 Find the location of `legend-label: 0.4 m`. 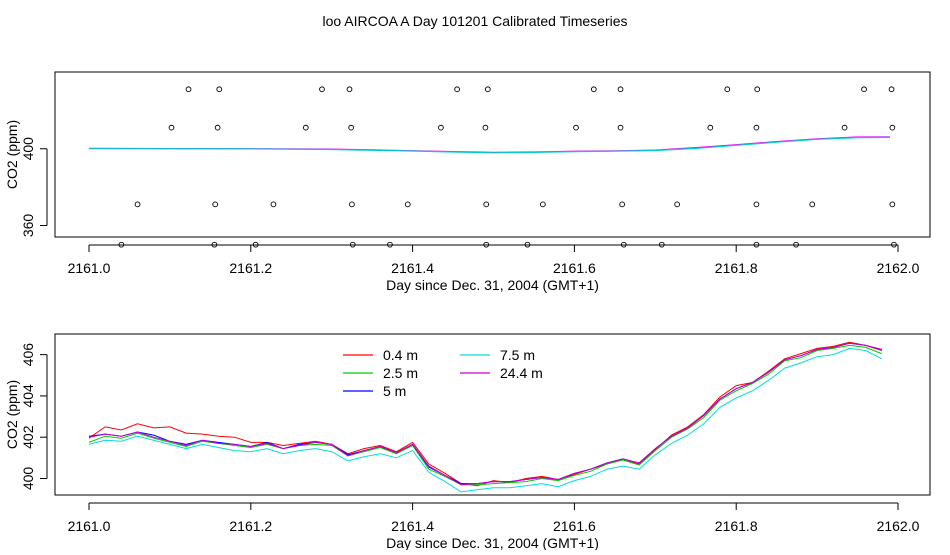

legend-label: 0.4 m is located at coordinates (400, 355).